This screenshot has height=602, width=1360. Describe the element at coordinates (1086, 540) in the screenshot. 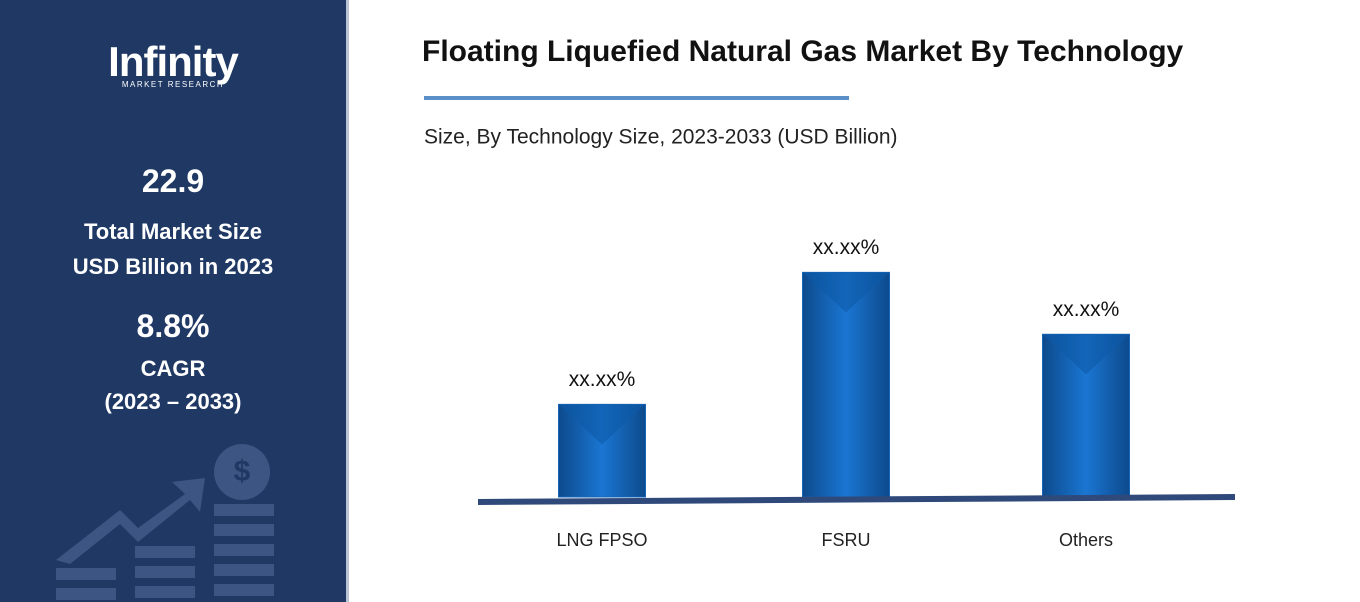

I see `x-tick-label: Others` at that location.